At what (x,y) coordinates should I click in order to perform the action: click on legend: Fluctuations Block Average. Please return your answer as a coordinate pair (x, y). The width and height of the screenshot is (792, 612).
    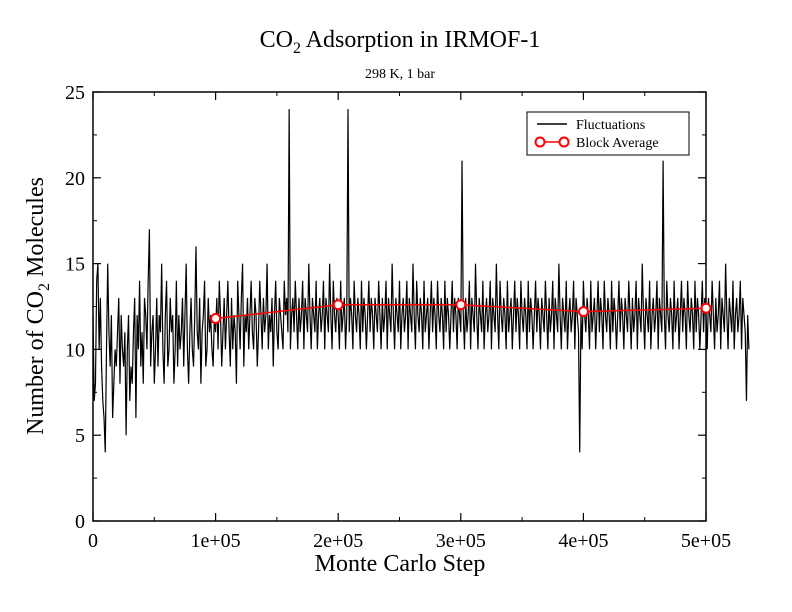
    Looking at the image, I should click on (608, 133).